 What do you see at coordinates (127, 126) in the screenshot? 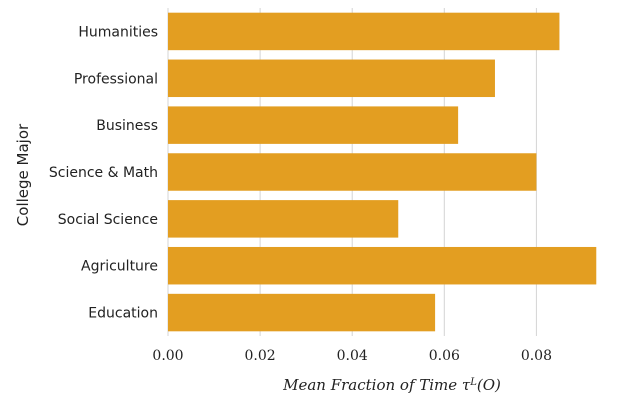
I see `category-label: Business` at bounding box center [127, 126].